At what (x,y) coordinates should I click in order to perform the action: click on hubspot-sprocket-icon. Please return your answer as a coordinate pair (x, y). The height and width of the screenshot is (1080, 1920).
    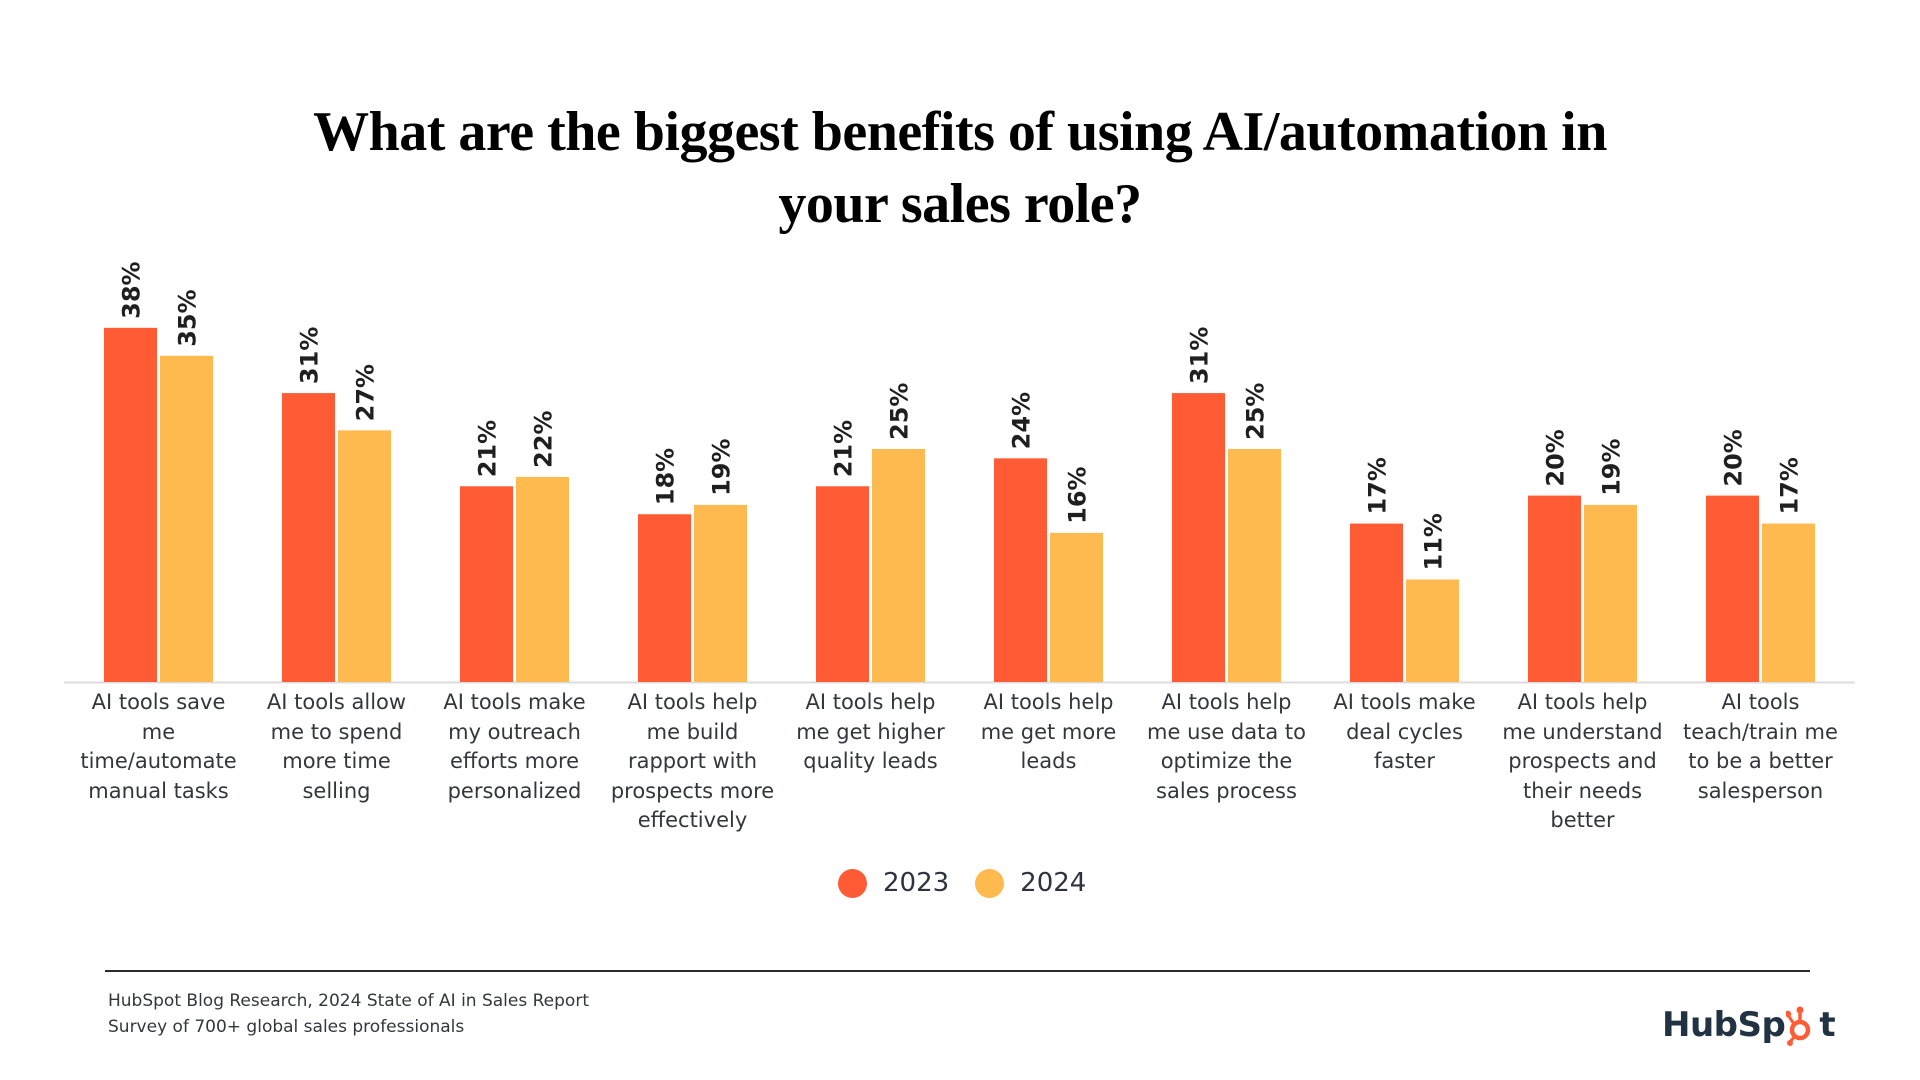
    Looking at the image, I should click on (1801, 1025).